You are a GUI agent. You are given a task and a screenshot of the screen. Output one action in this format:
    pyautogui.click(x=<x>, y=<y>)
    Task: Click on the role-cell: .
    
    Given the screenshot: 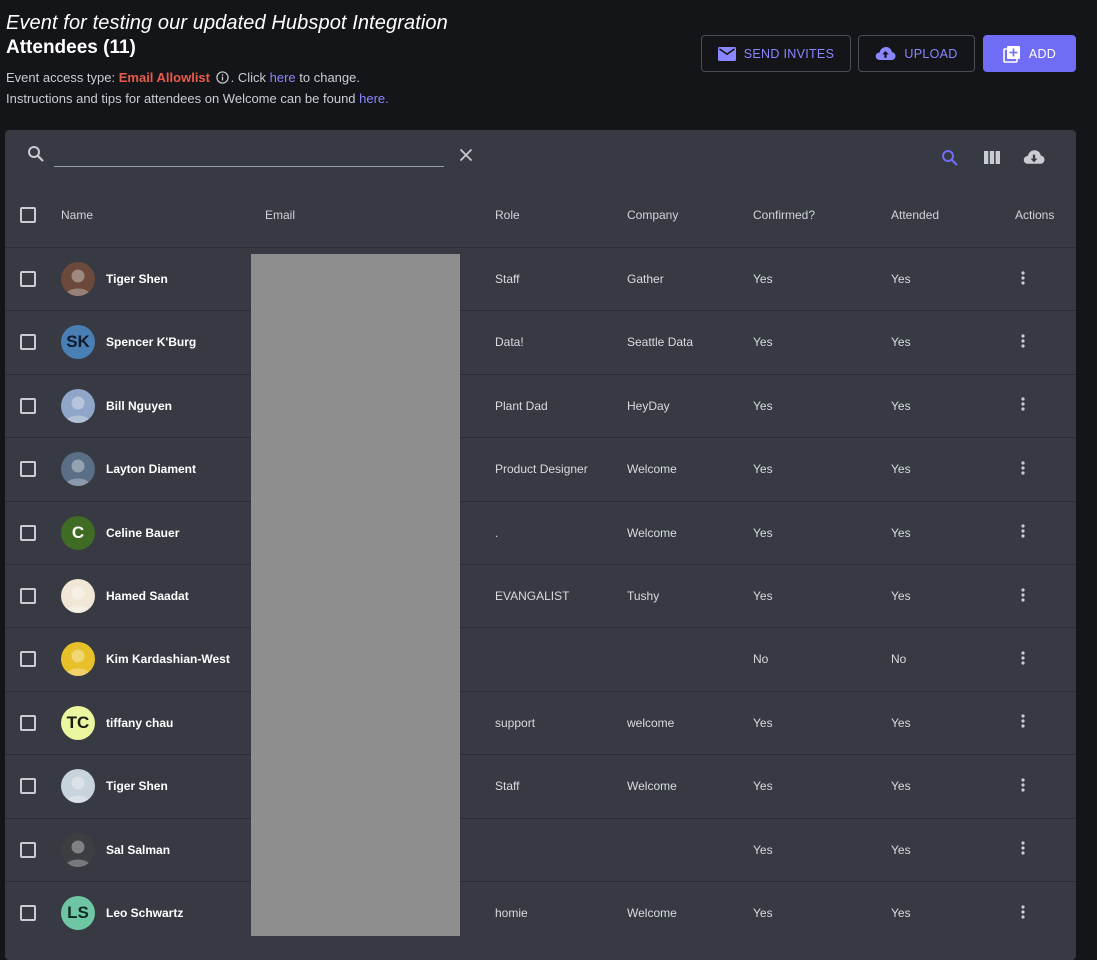 What is the action you would take?
    pyautogui.click(x=497, y=532)
    